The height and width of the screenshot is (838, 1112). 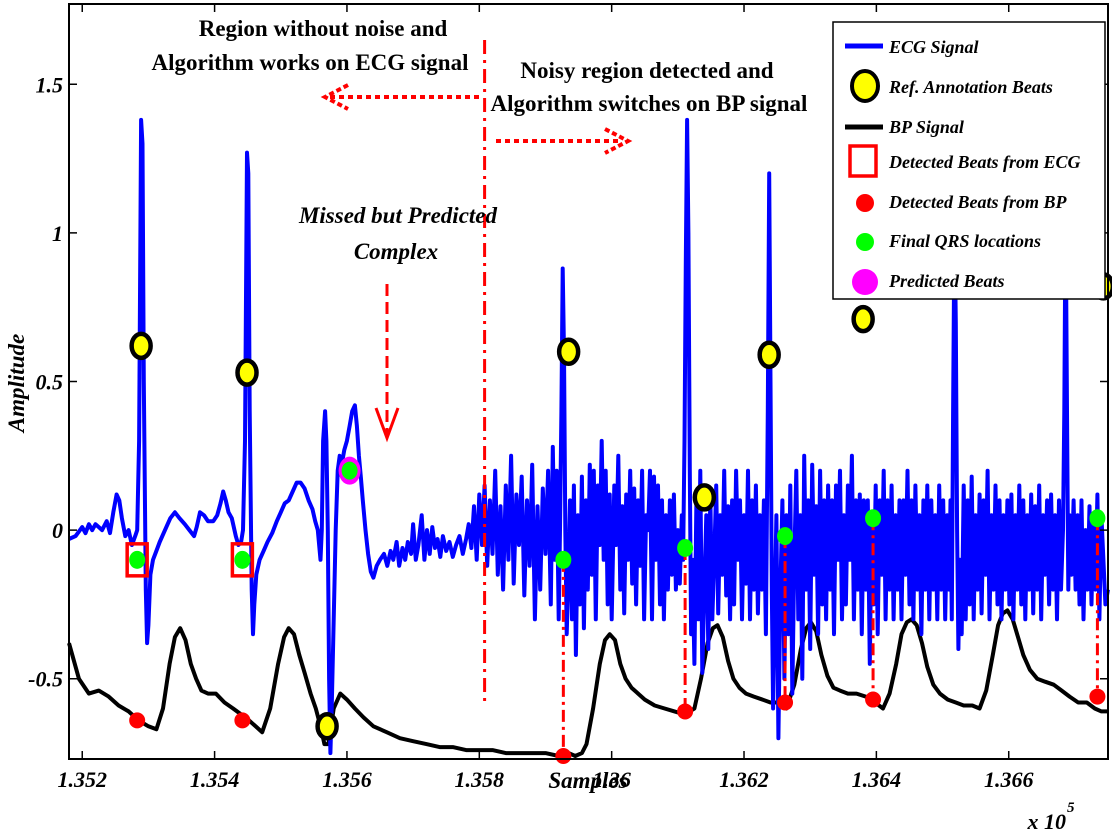 I want to click on y-tick-label: 0, so click(x=57, y=530).